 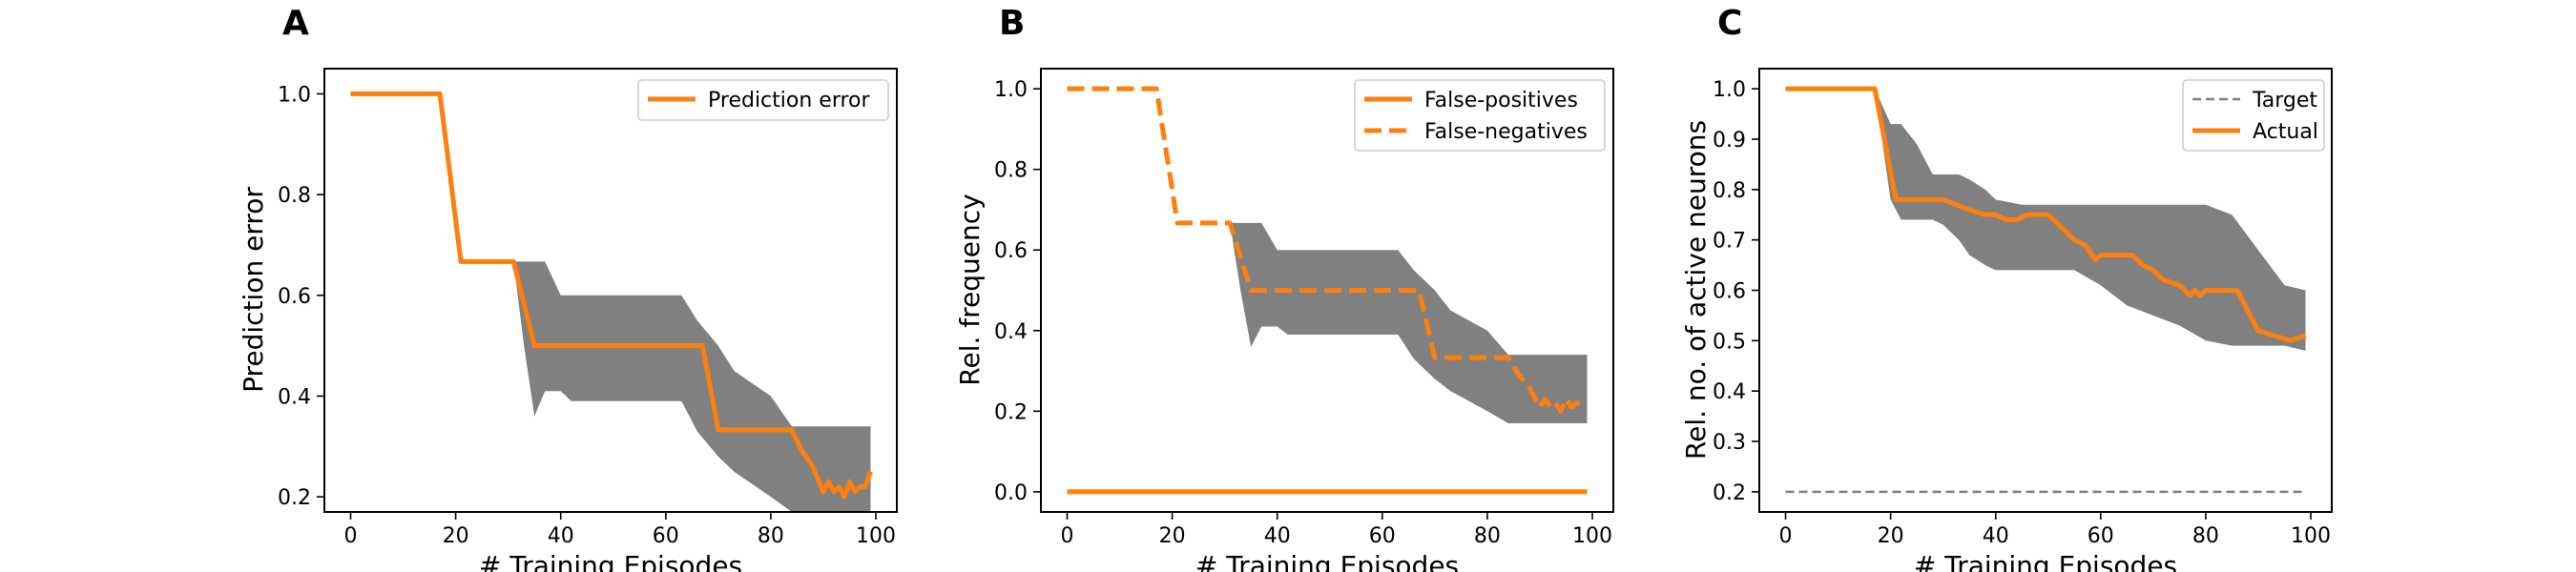 What do you see at coordinates (1729, 141) in the screenshot?
I see `panel-c-y-tick-label-0-9: 0.9` at bounding box center [1729, 141].